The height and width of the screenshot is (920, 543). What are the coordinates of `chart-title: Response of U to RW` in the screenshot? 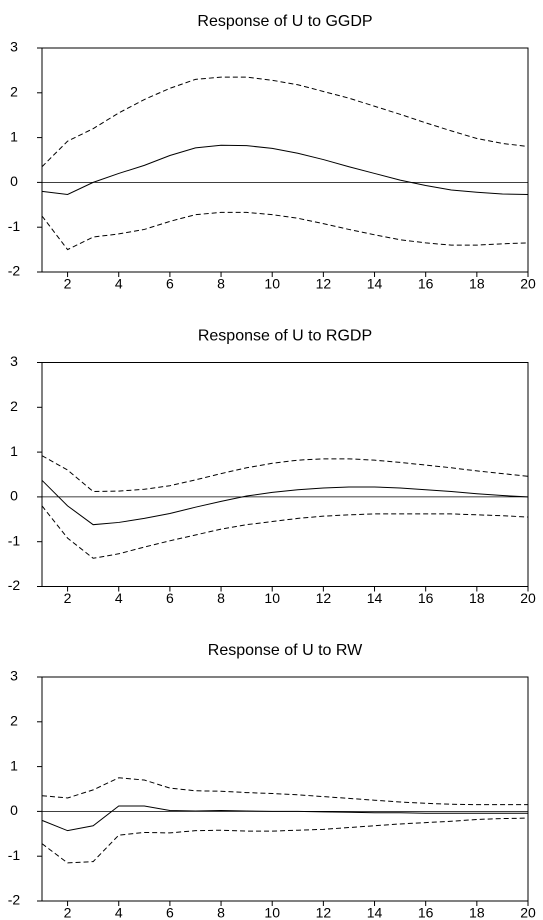 It's located at (285, 650).